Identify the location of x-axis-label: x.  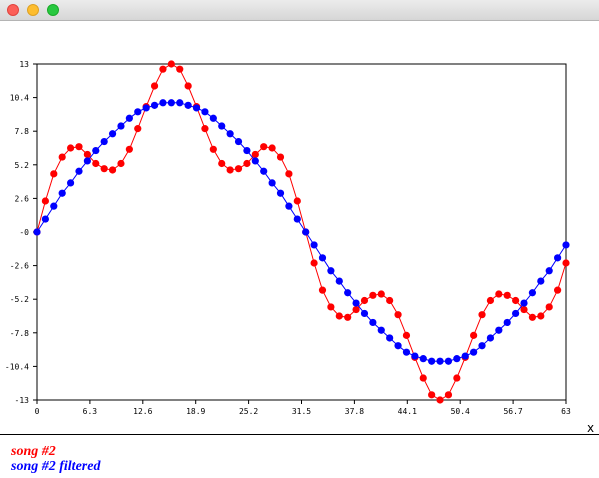
(591, 428).